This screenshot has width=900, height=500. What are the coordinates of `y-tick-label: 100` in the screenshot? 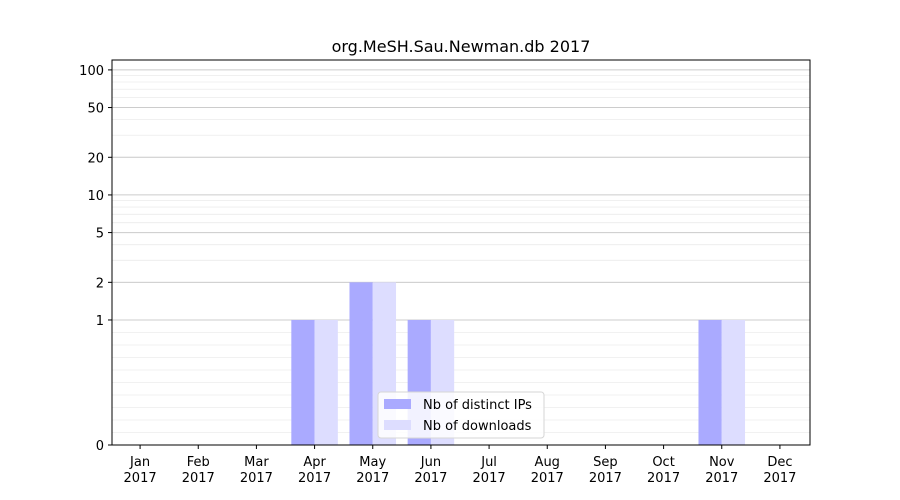 It's located at (91, 71).